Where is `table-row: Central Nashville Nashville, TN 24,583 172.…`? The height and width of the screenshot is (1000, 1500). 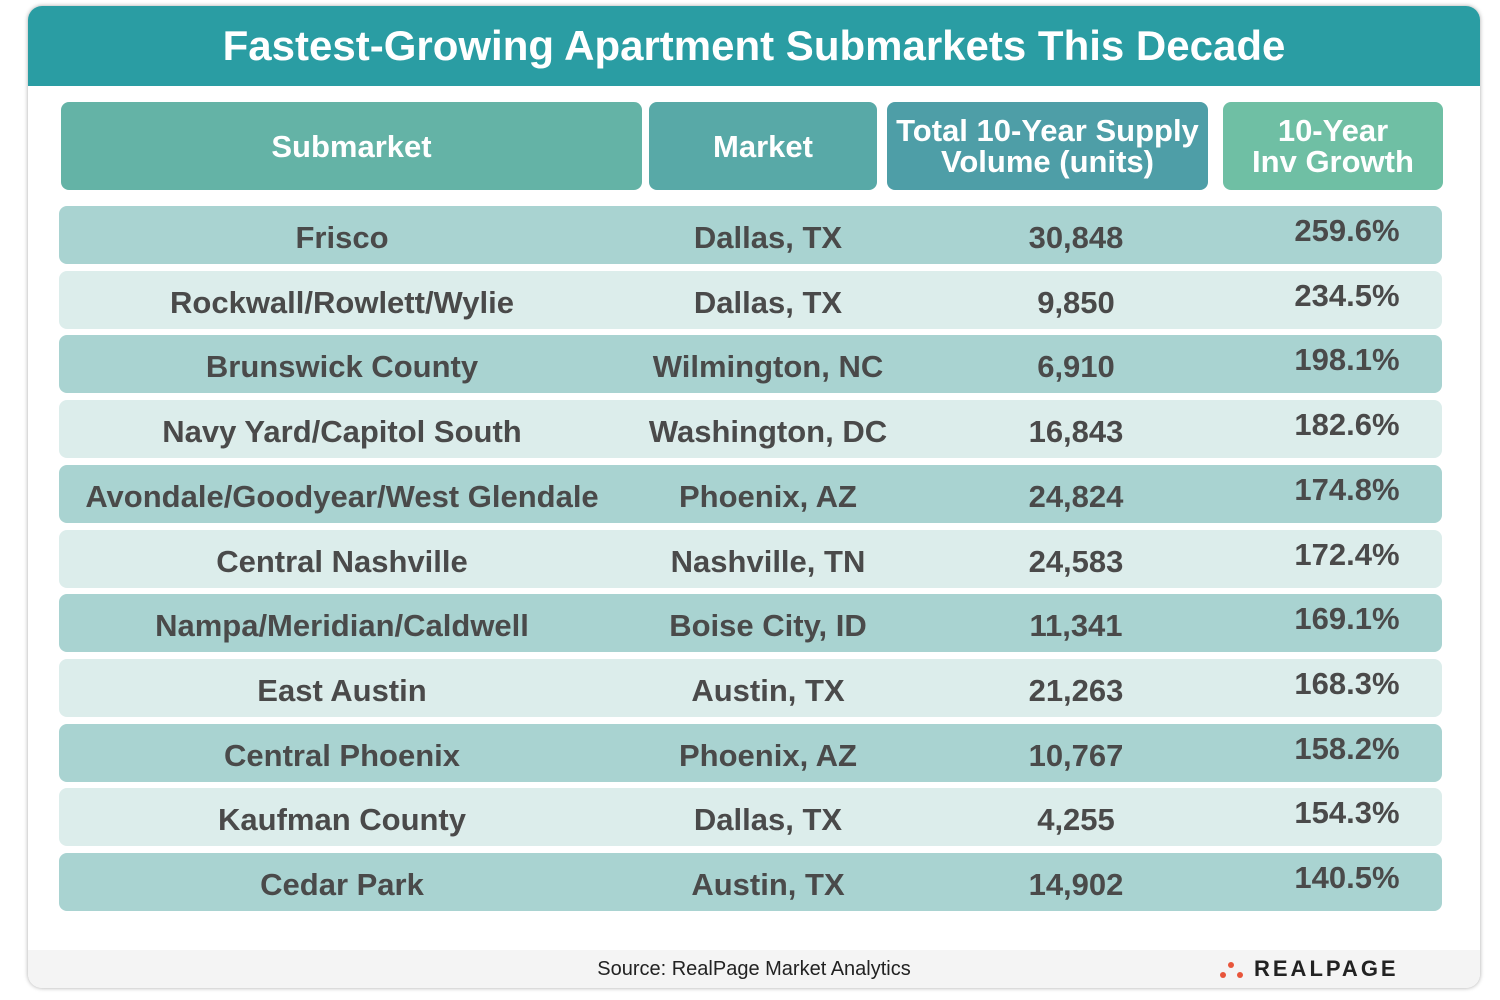
table-row: Central Nashville Nashville, TN 24,583 172.… is located at coordinates (750, 558).